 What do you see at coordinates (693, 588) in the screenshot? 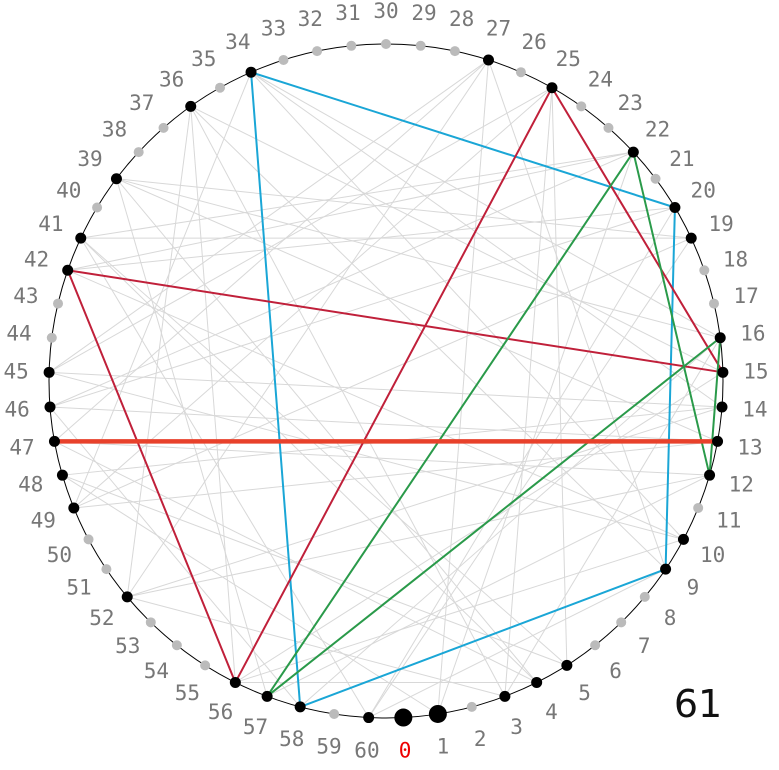
I see `node-label-9: 9` at bounding box center [693, 588].